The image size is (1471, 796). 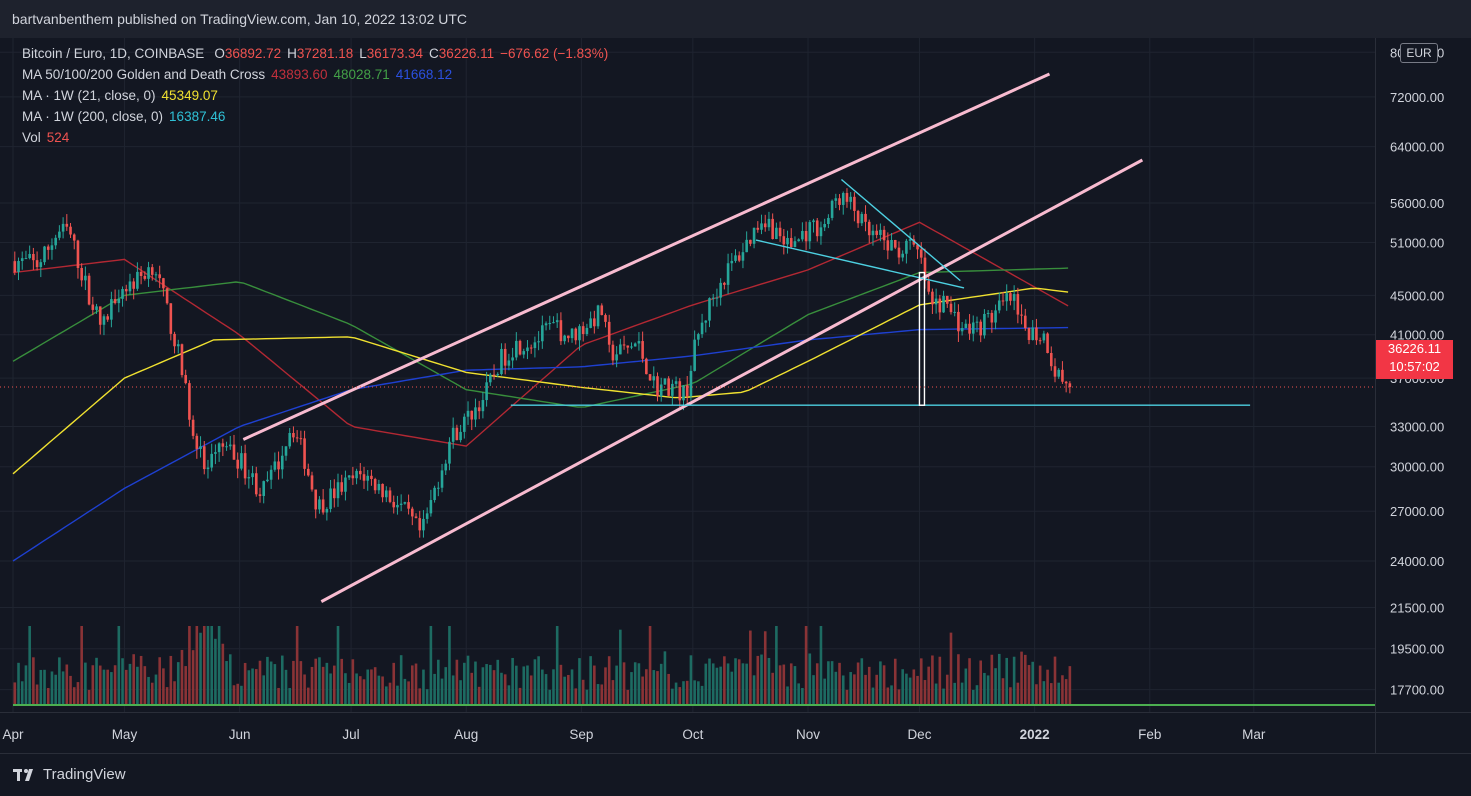 I want to click on legend-ma1w200: MA · 1W (200, close, 0) 16387.46, so click(x=126, y=116).